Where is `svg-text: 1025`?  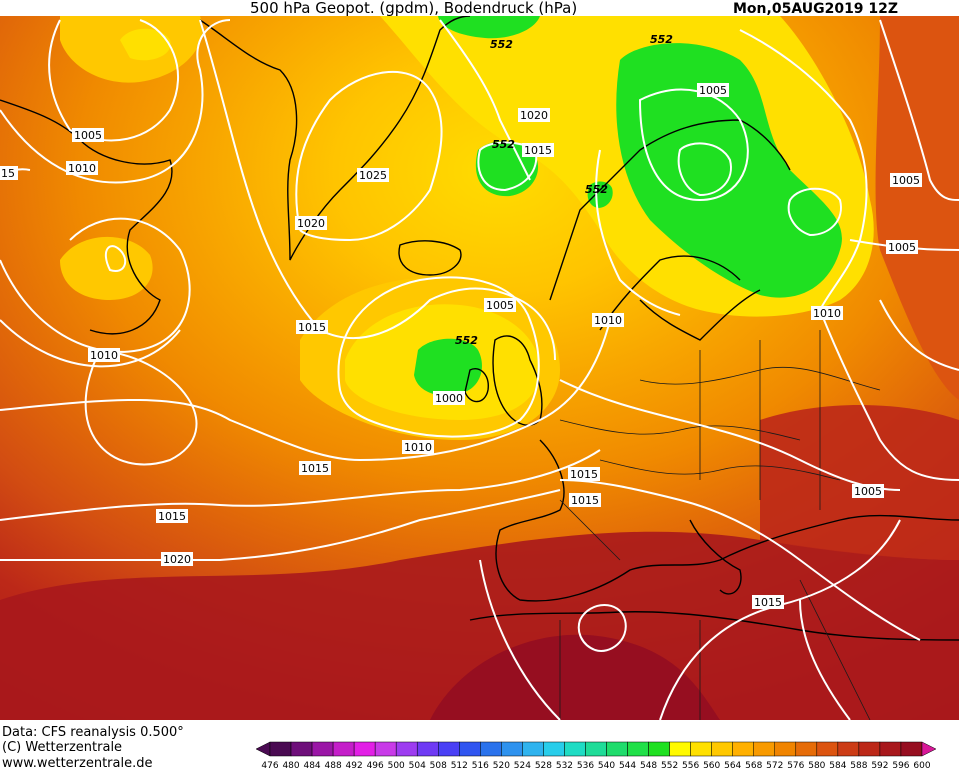 svg-text: 1025 is located at coordinates (373, 175).